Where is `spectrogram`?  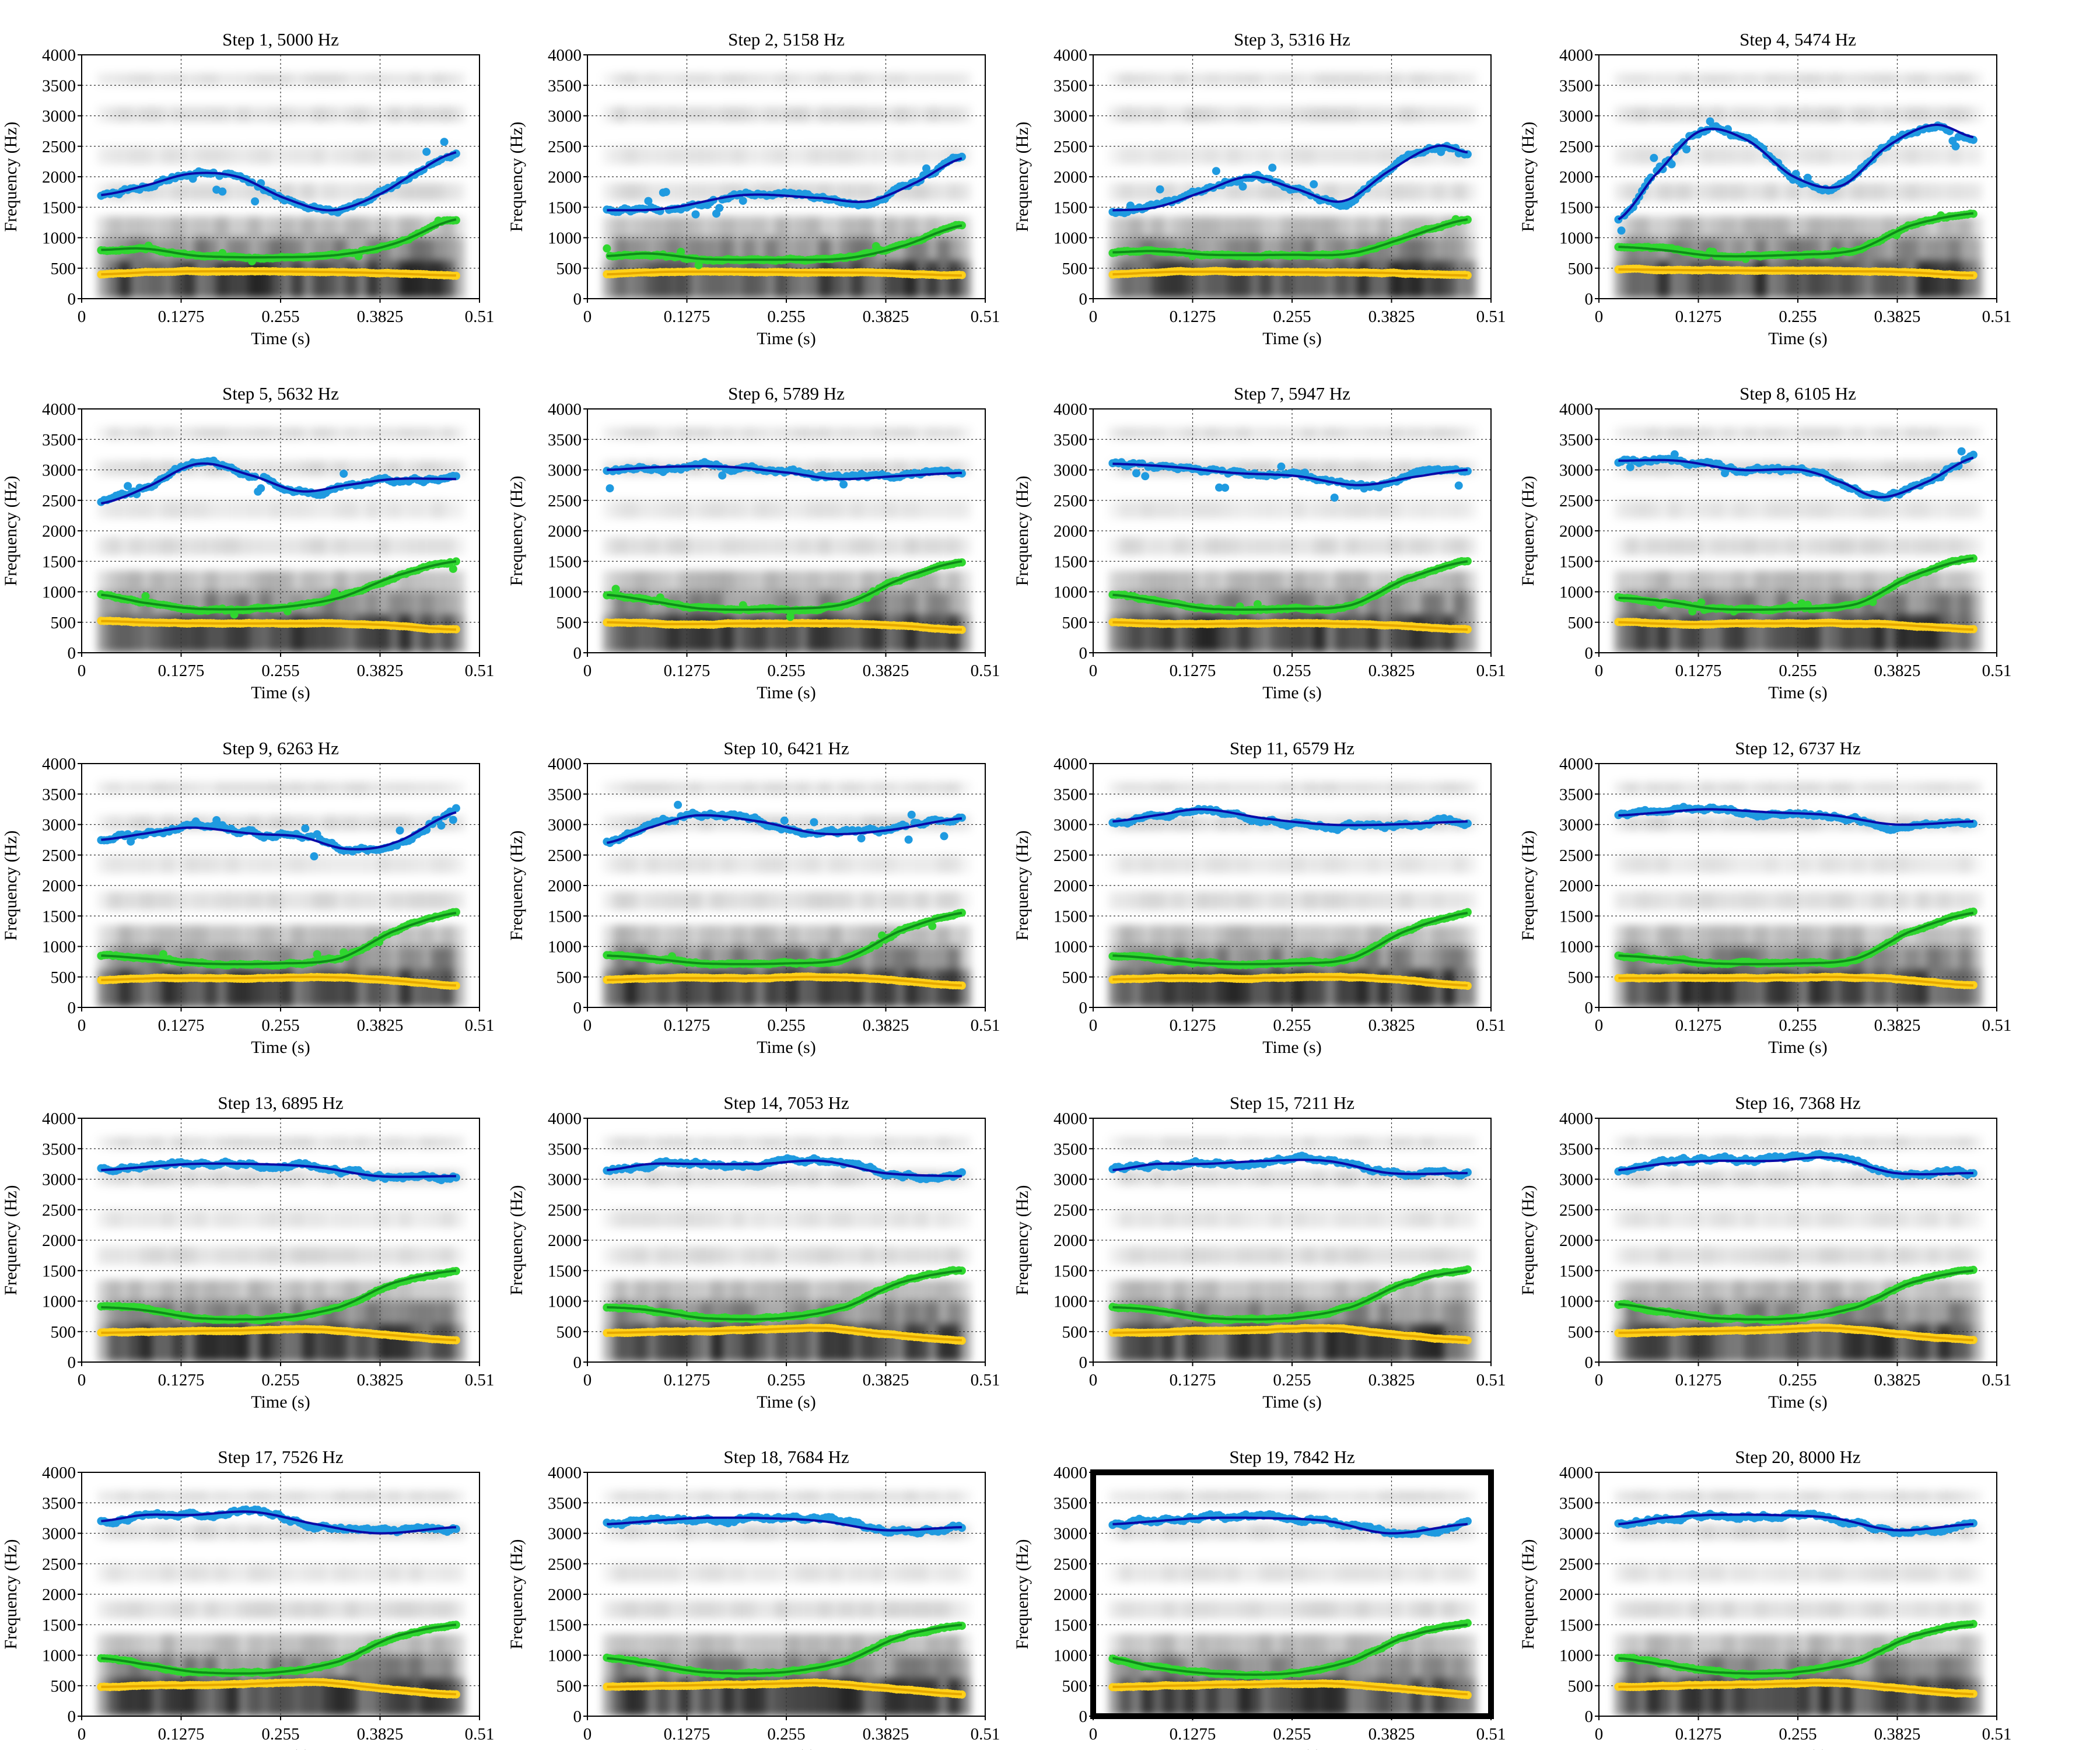
spectrogram is located at coordinates (1292, 531).